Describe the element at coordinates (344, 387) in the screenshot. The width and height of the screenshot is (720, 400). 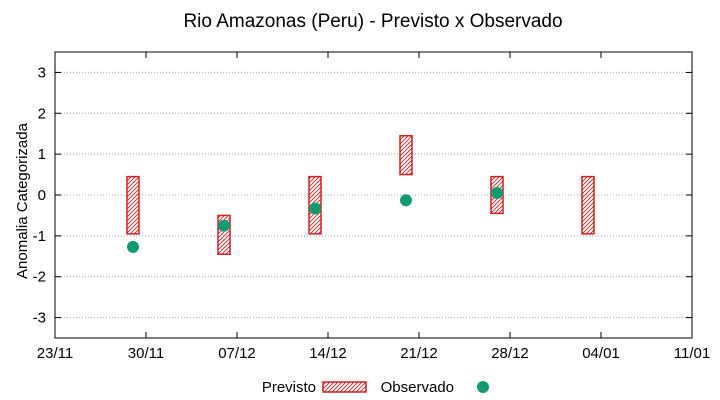
I see `legend-swatch-previsto` at that location.